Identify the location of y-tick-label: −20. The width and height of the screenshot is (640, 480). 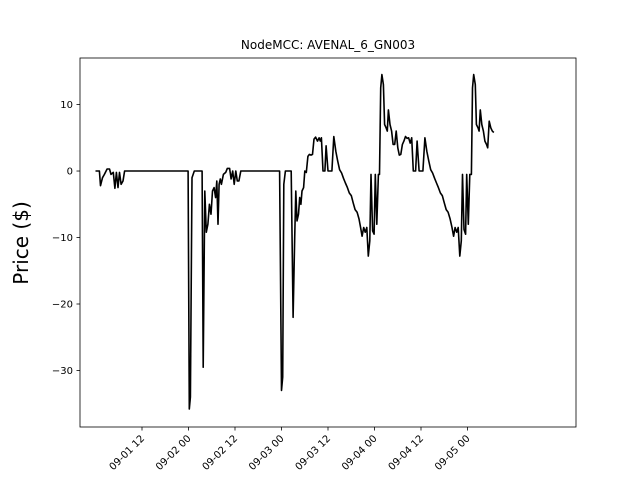
(62, 305).